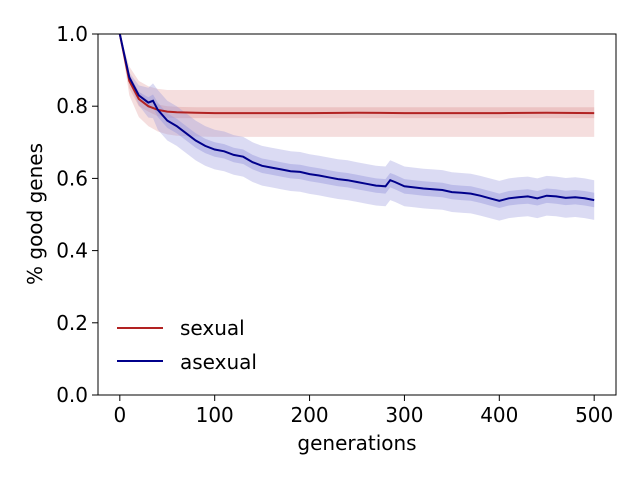  Describe the element at coordinates (72, 34) in the screenshot. I see `y-tick-label: 1.0` at that location.